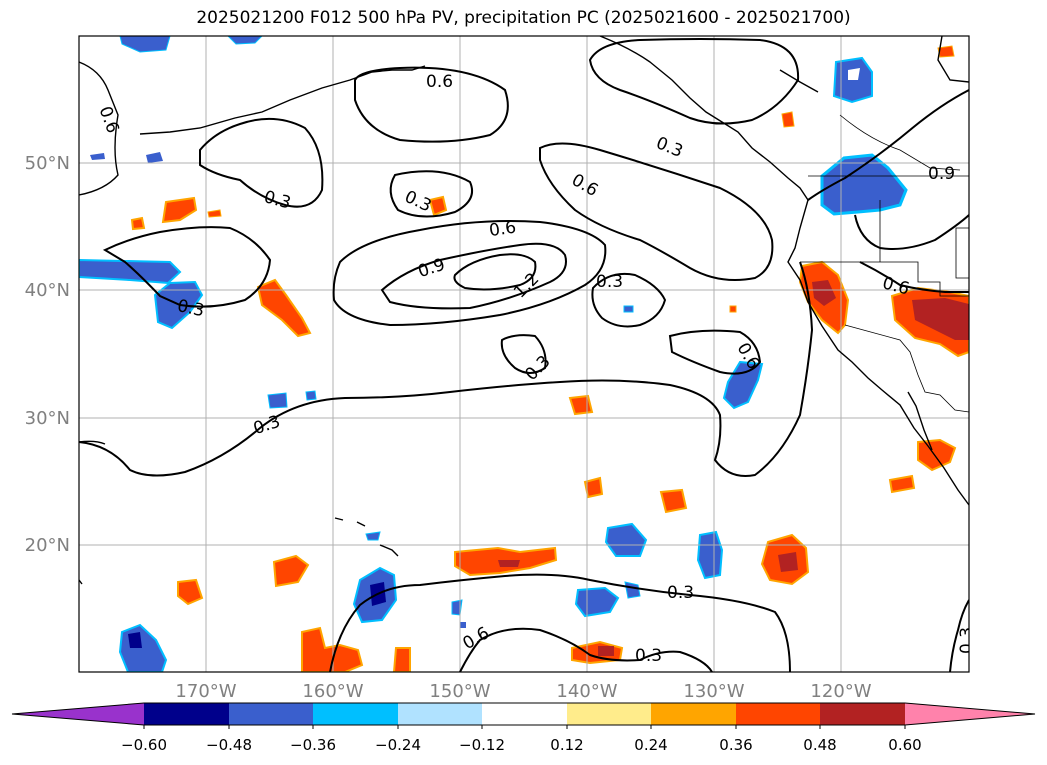 The width and height of the screenshot is (1047, 765). I want to click on colorbar-label: −0.12, so click(482, 745).